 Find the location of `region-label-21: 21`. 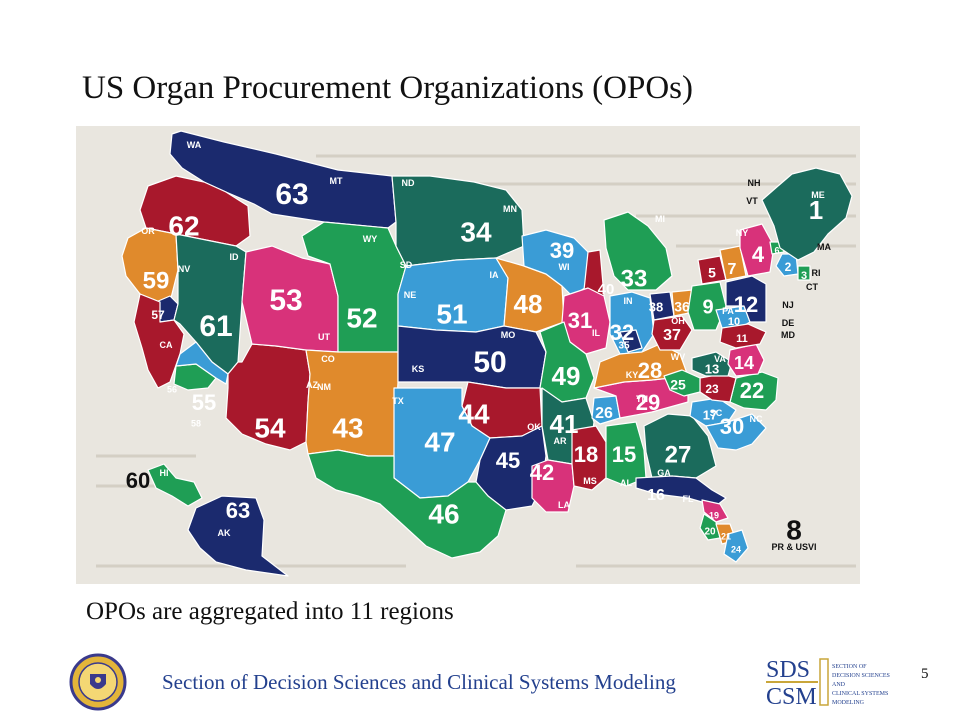

region-label-21: 21 is located at coordinates (726, 536).